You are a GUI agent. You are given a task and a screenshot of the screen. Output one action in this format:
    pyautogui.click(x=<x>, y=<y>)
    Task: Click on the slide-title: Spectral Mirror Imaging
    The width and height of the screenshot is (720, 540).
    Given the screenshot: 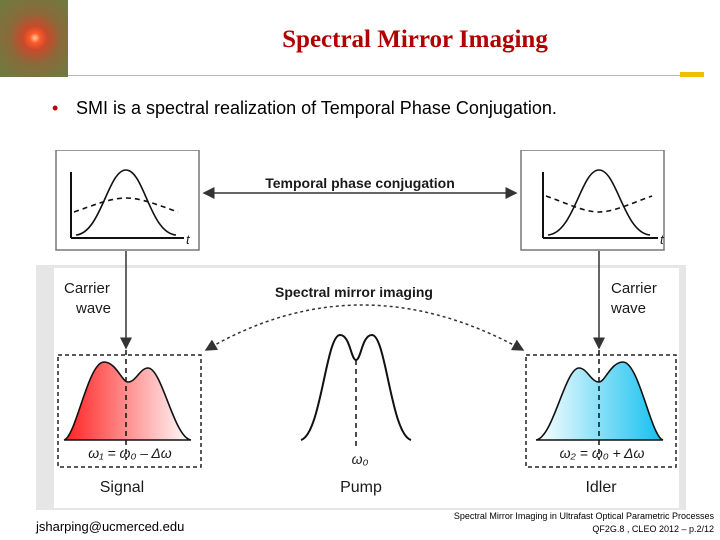 What is the action you would take?
    pyautogui.click(x=415, y=39)
    